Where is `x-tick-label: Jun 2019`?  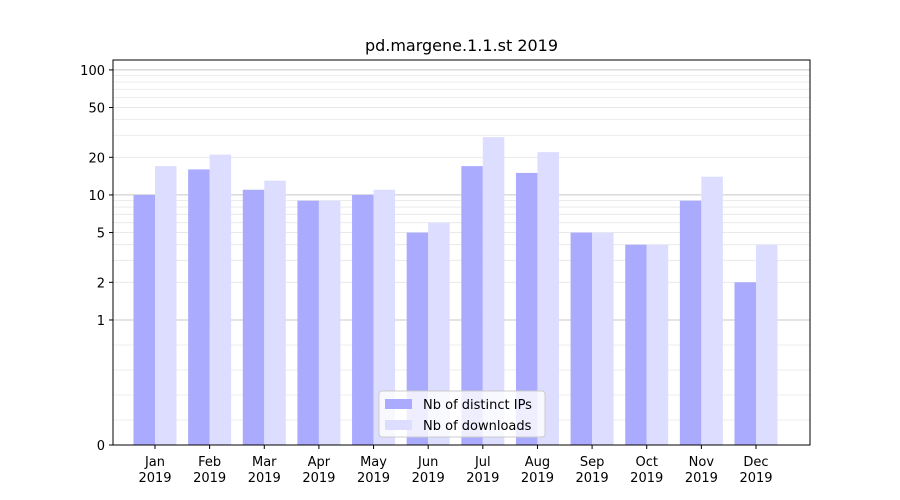 x-tick-label: Jun 2019 is located at coordinates (428, 470).